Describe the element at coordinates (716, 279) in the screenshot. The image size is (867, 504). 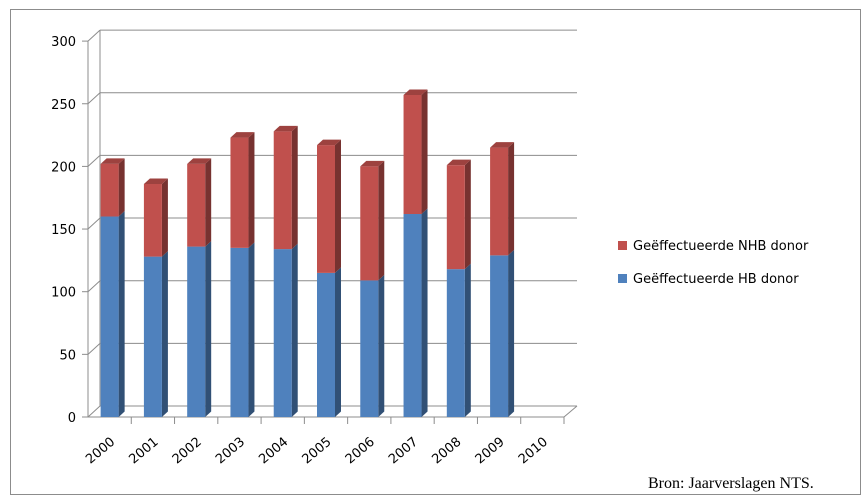
I see `legend-label: Geëffectueerde HB donor` at that location.